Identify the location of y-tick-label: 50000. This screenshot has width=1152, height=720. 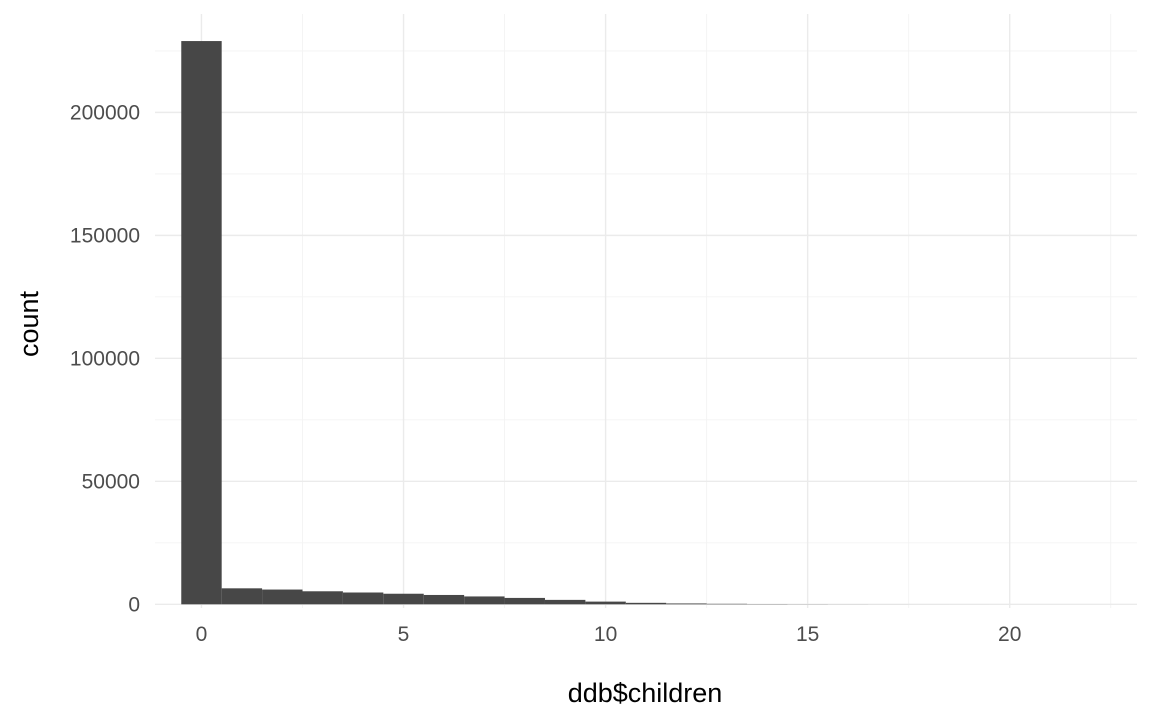
(111, 481).